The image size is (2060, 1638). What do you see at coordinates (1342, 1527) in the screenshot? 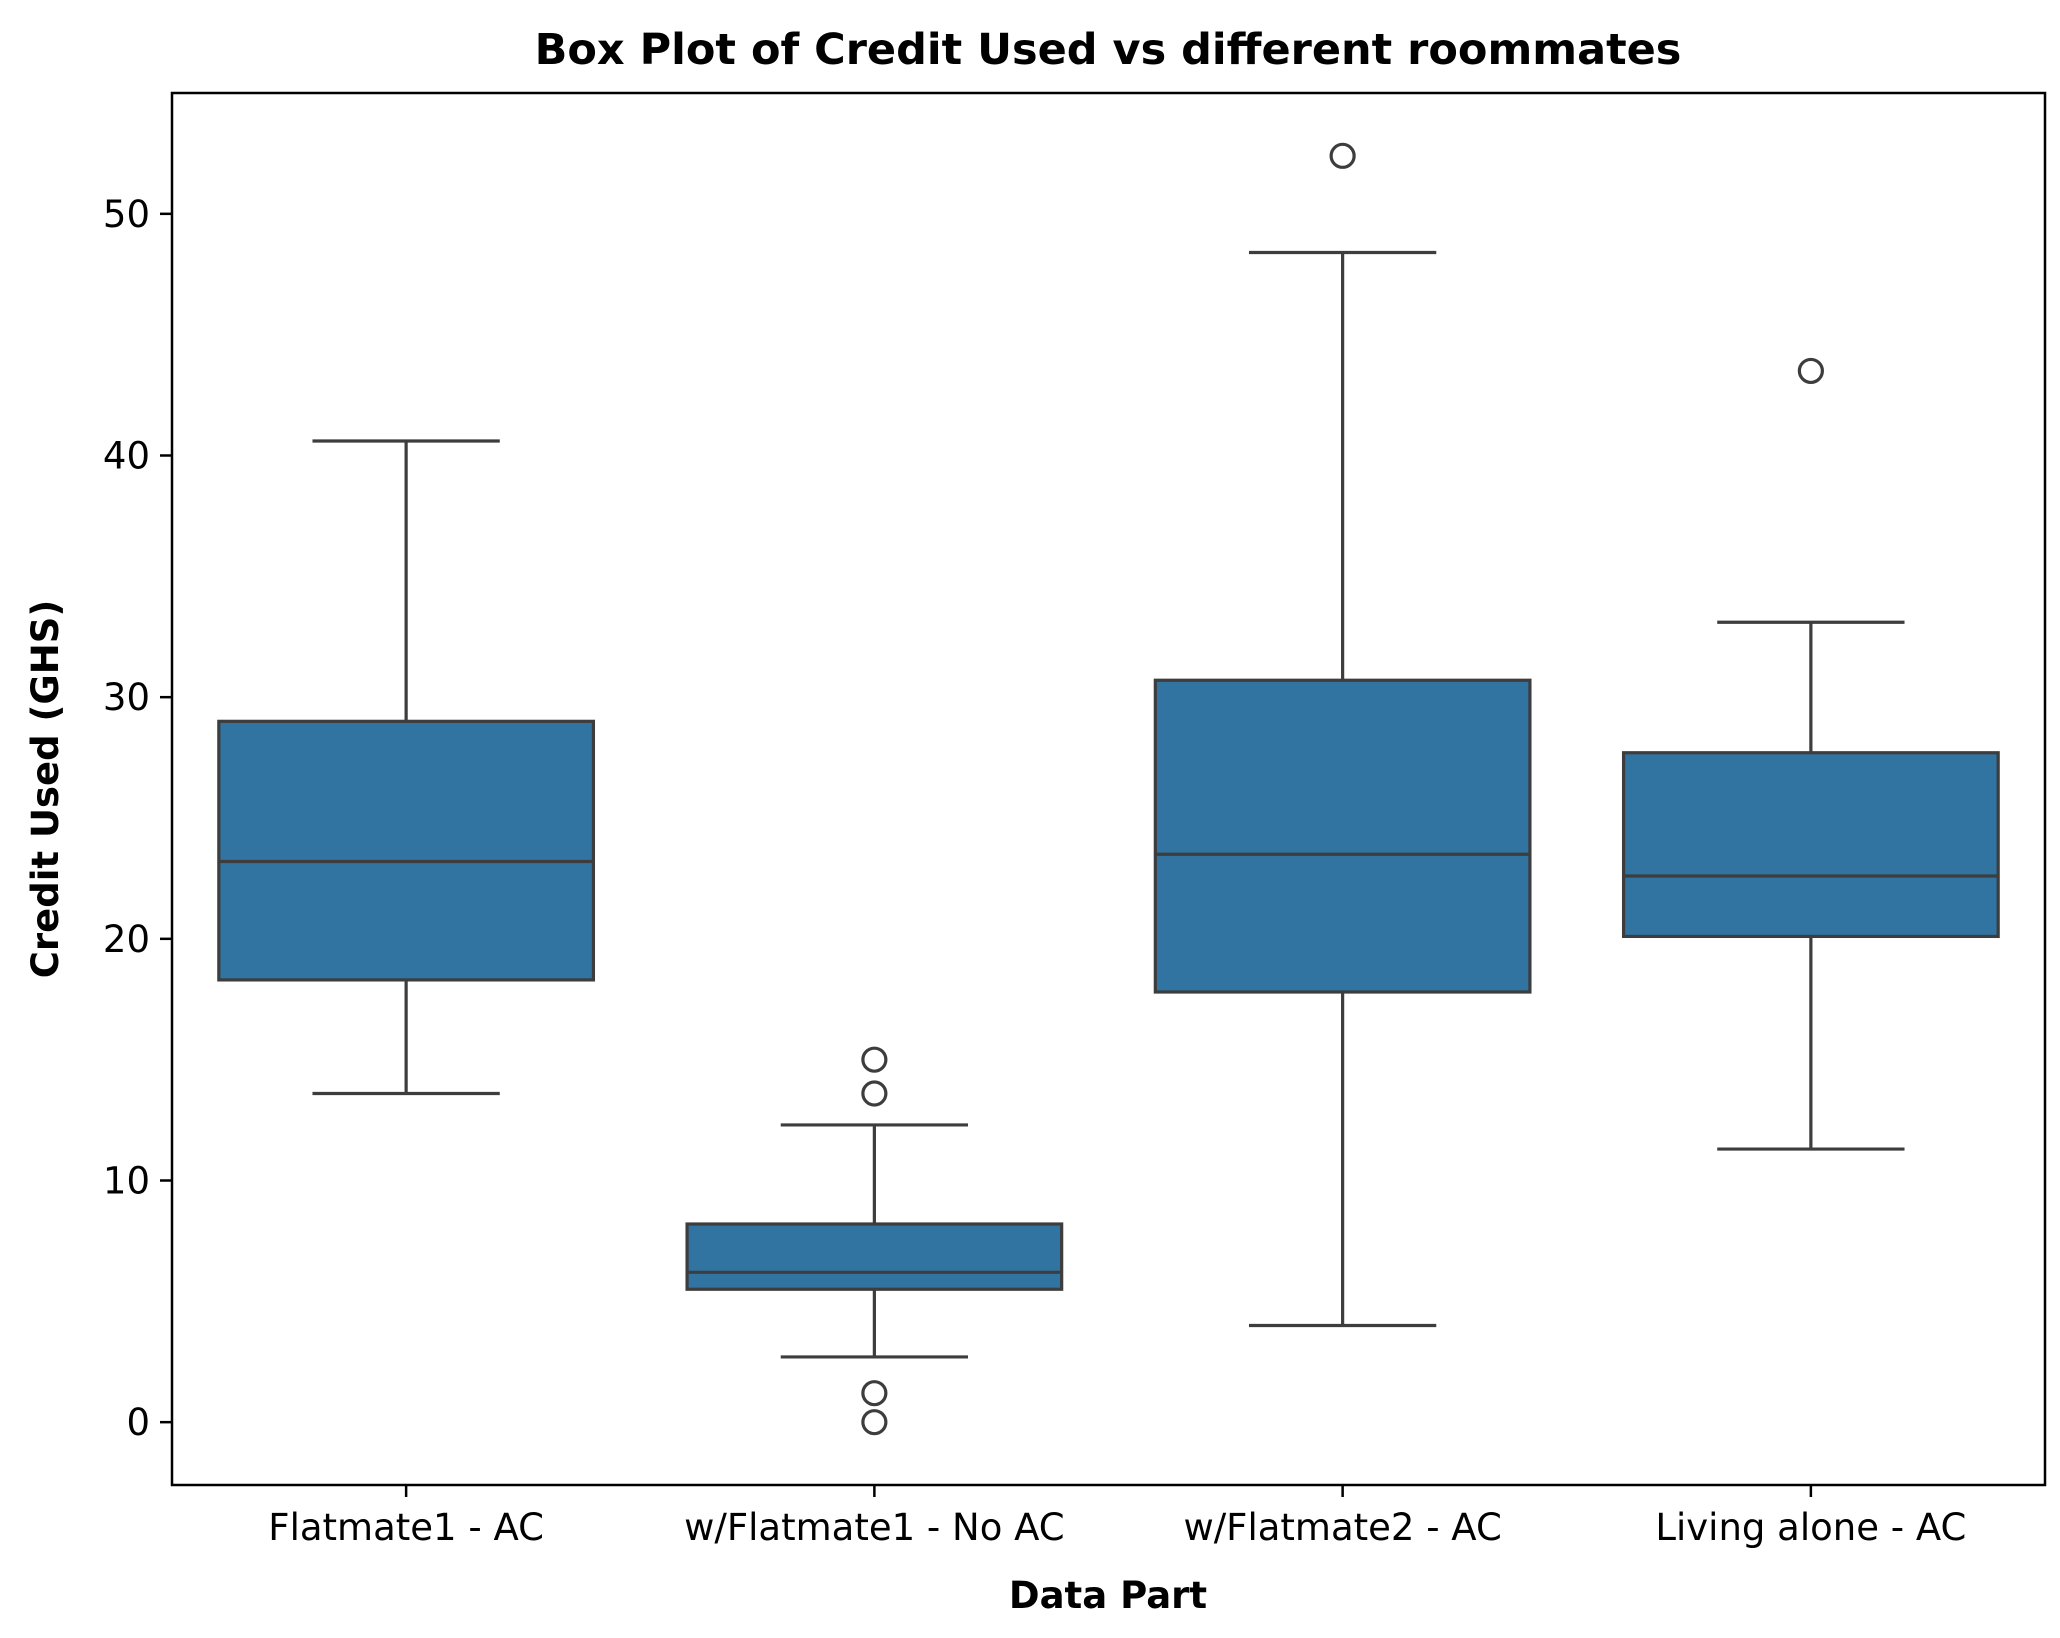
I see `x-tick-label: w/Flatmate2 - AC` at bounding box center [1342, 1527].